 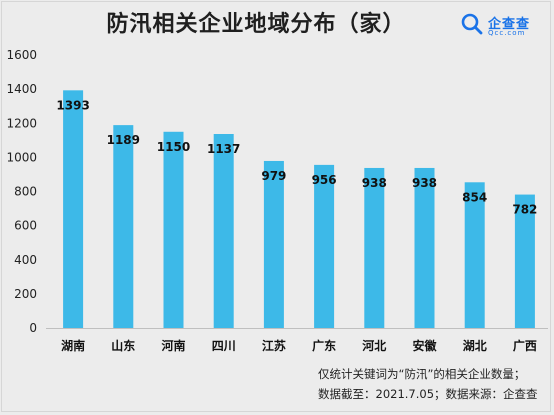 What do you see at coordinates (273, 176) in the screenshot?
I see `data-label: 979` at bounding box center [273, 176].